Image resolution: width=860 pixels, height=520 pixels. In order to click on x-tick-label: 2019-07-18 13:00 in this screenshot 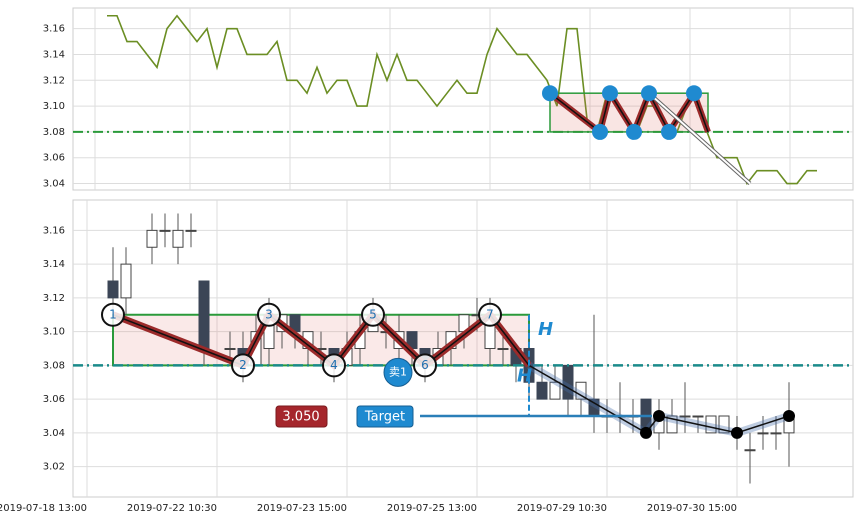, I will do `click(43, 508)`.